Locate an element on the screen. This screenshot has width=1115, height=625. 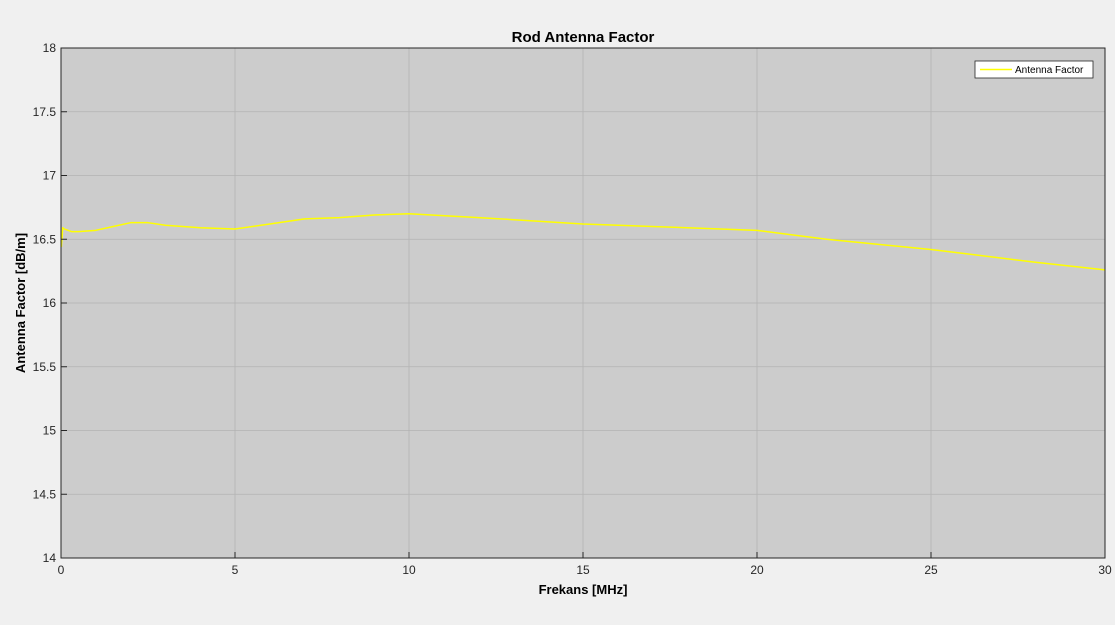
x-tick-label: 20 is located at coordinates (757, 570).